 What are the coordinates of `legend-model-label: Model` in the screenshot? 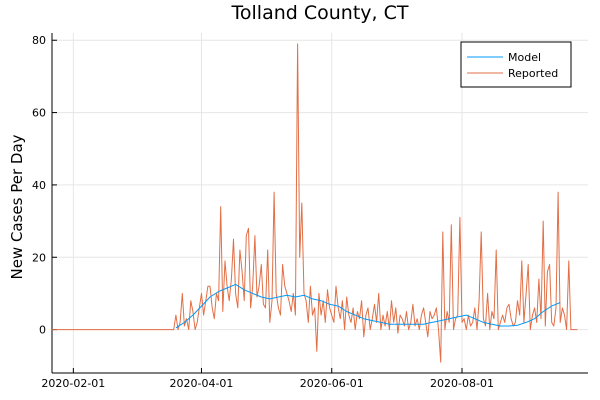 It's located at (524, 57).